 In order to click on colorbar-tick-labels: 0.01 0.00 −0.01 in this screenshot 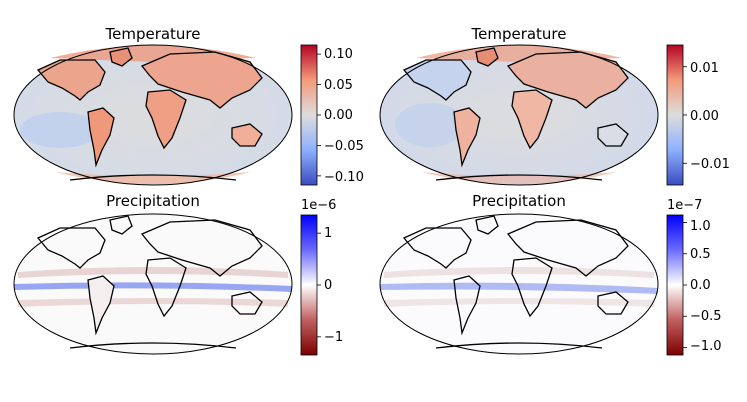, I will do `click(710, 116)`.